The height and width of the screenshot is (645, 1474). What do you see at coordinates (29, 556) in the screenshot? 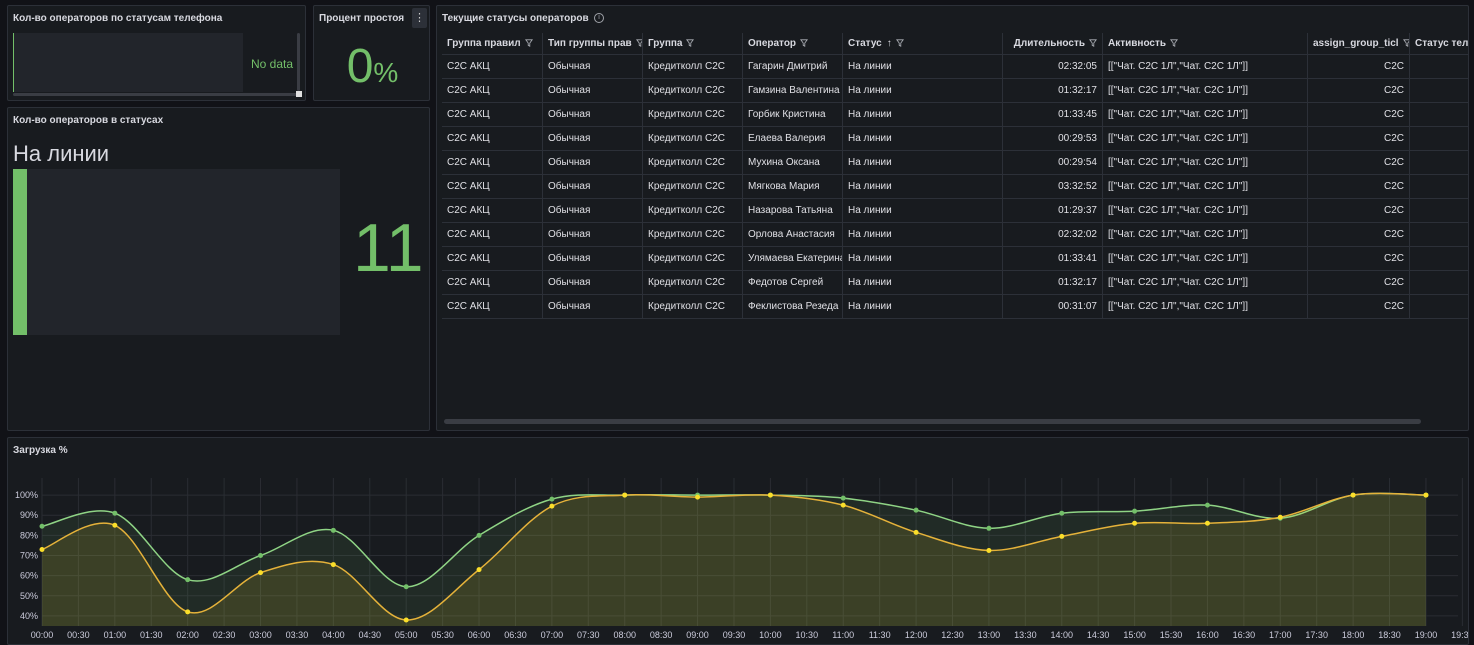
I see `y-tick-label: 70%` at bounding box center [29, 556].